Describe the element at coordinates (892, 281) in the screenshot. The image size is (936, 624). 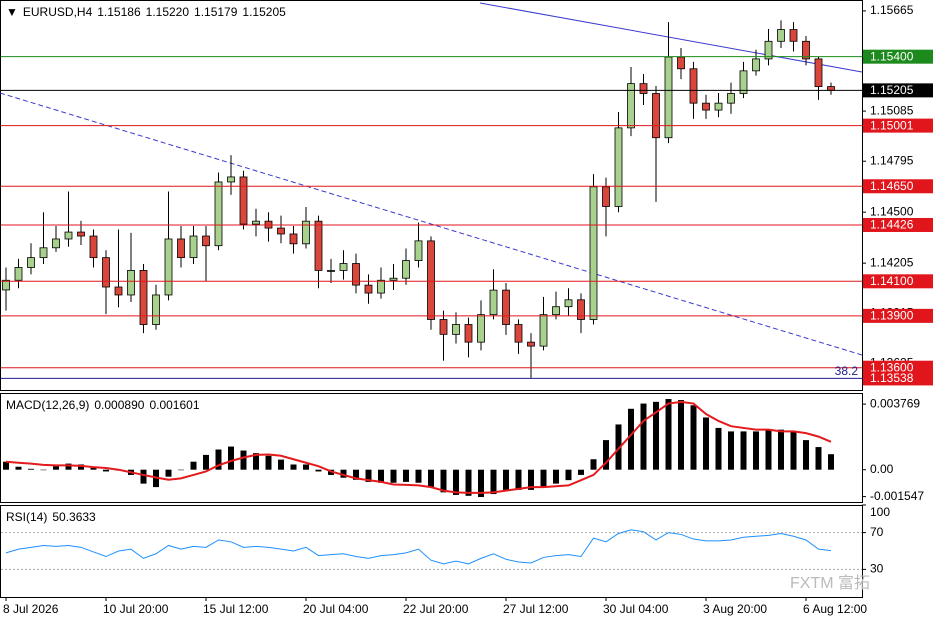
I see `level-label: 1.14100` at that location.